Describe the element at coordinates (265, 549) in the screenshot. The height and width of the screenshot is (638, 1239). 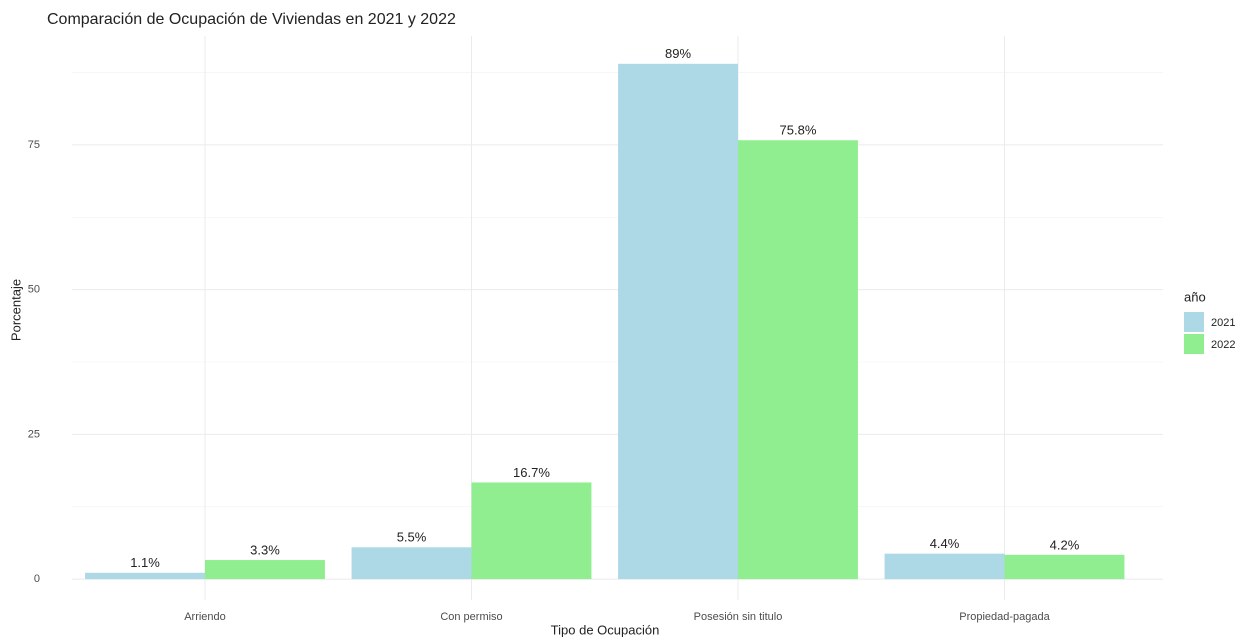
I see `value-label: 3.3%` at that location.